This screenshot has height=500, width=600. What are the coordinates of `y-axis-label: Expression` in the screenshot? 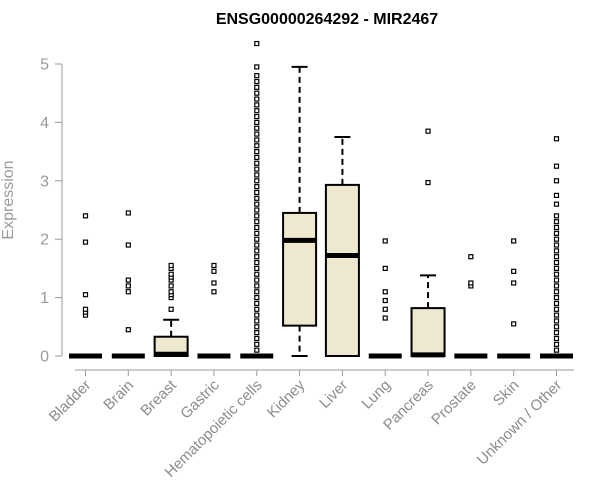 It's located at (8, 199).